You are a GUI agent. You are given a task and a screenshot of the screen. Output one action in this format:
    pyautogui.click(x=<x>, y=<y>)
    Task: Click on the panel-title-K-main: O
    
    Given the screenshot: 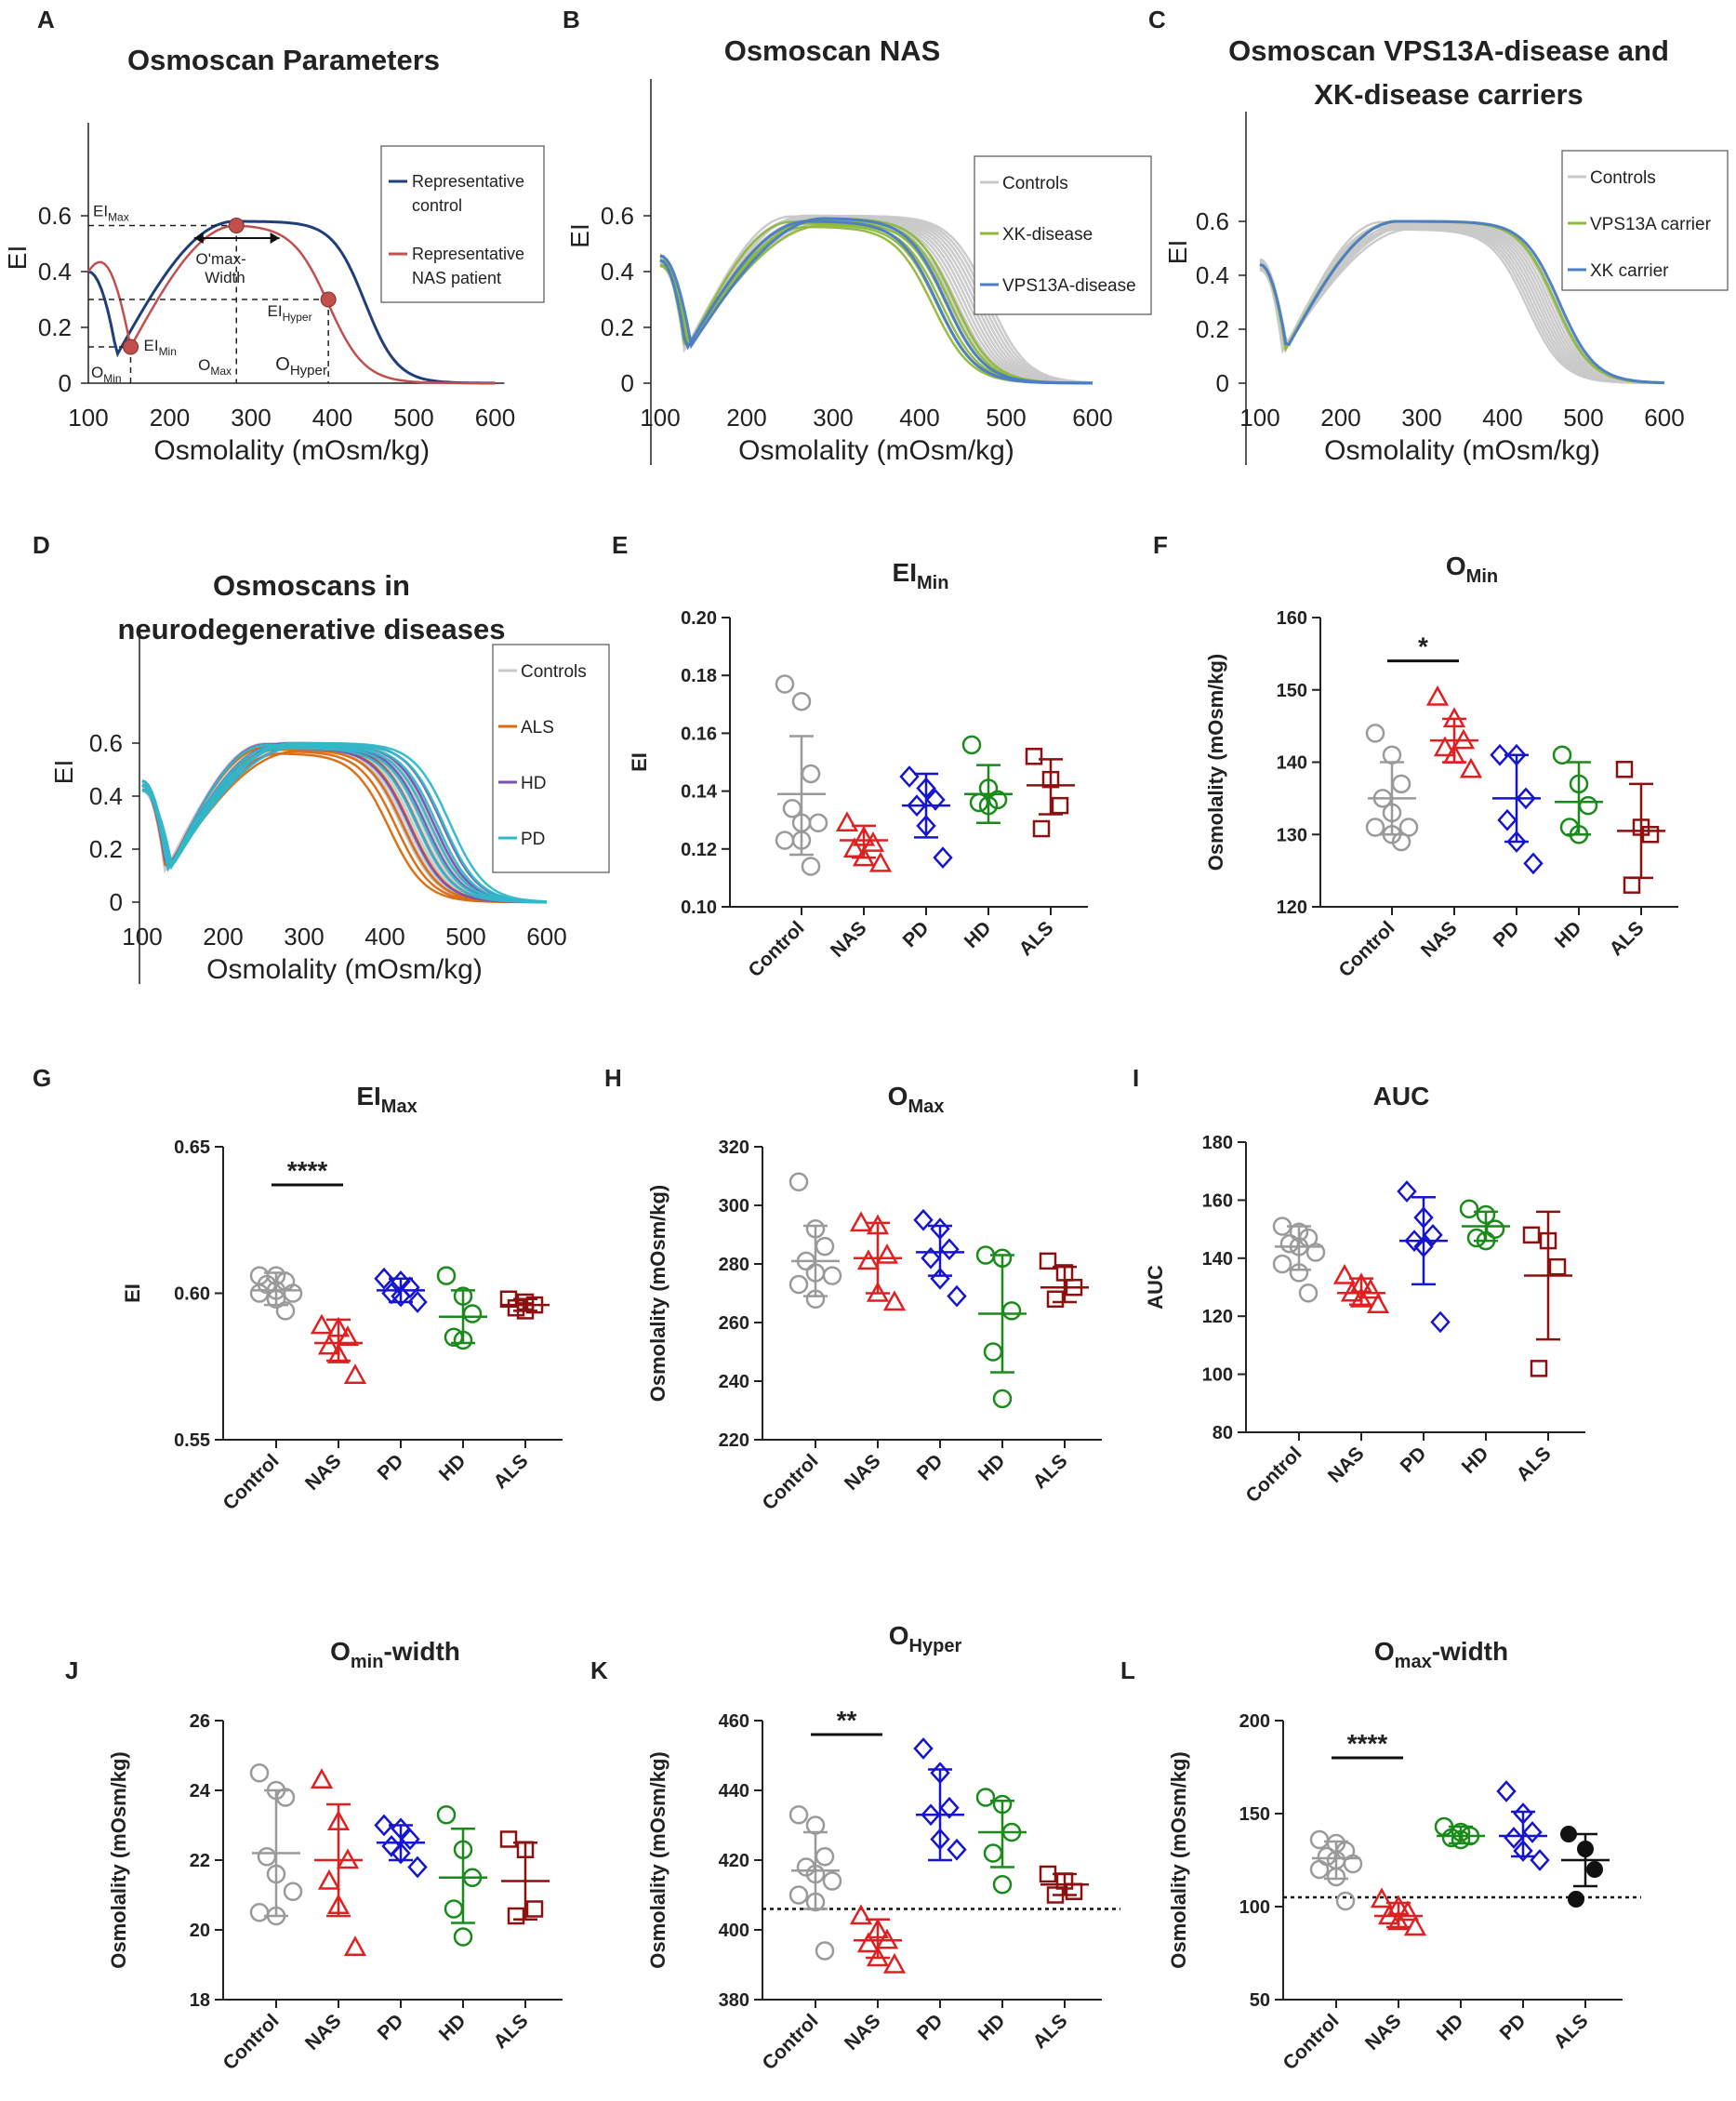 What is the action you would take?
    pyautogui.click(x=899, y=1635)
    